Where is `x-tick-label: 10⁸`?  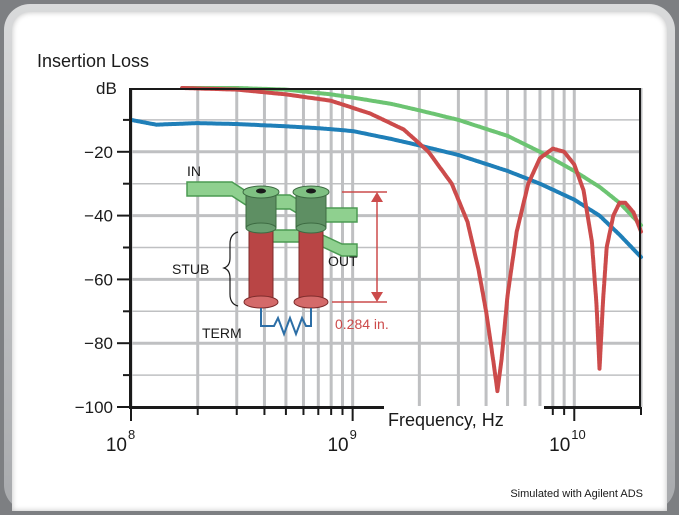 x-tick-label: 10⁸ is located at coordinates (120, 441).